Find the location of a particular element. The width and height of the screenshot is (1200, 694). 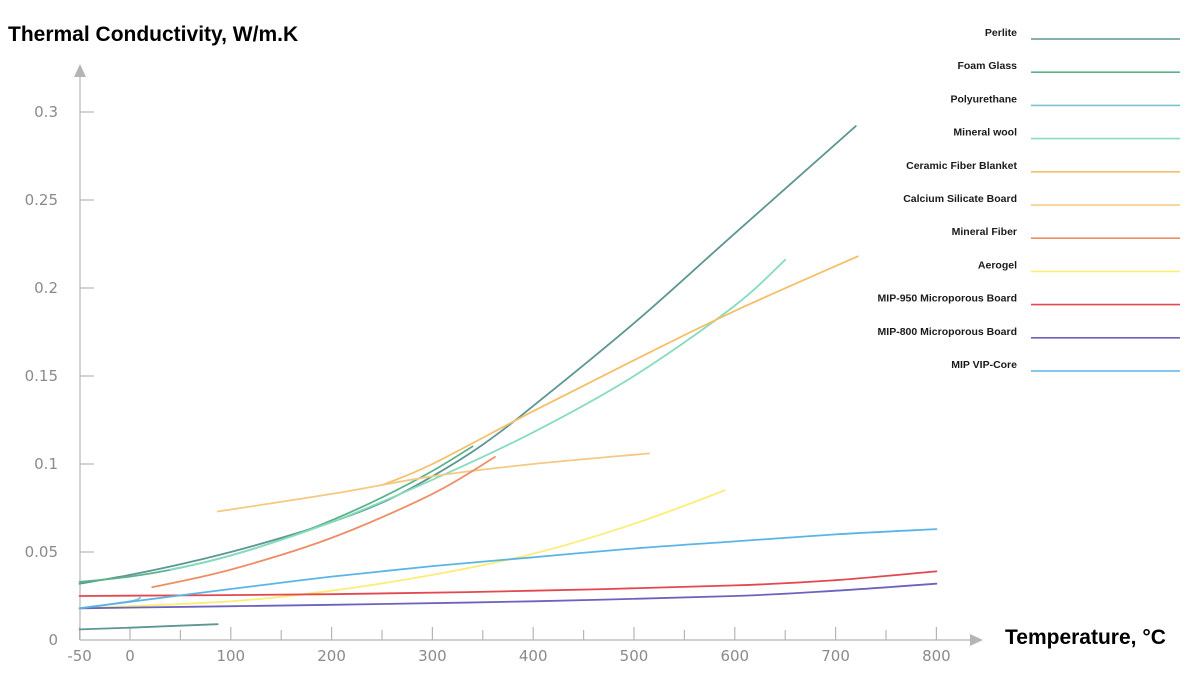

series-line-calcium-silicate-board is located at coordinates (433, 482).